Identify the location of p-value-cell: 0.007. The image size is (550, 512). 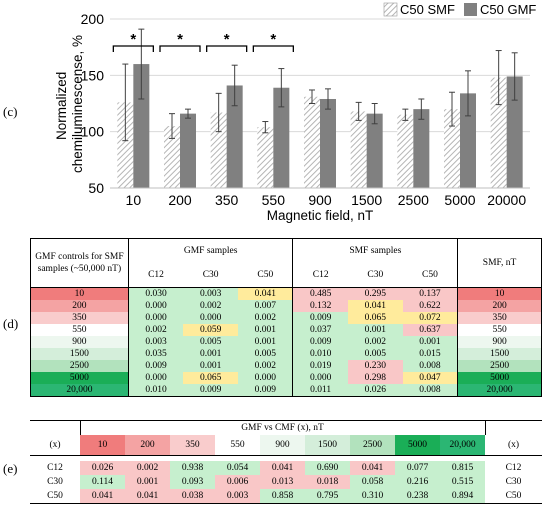
(266, 306).